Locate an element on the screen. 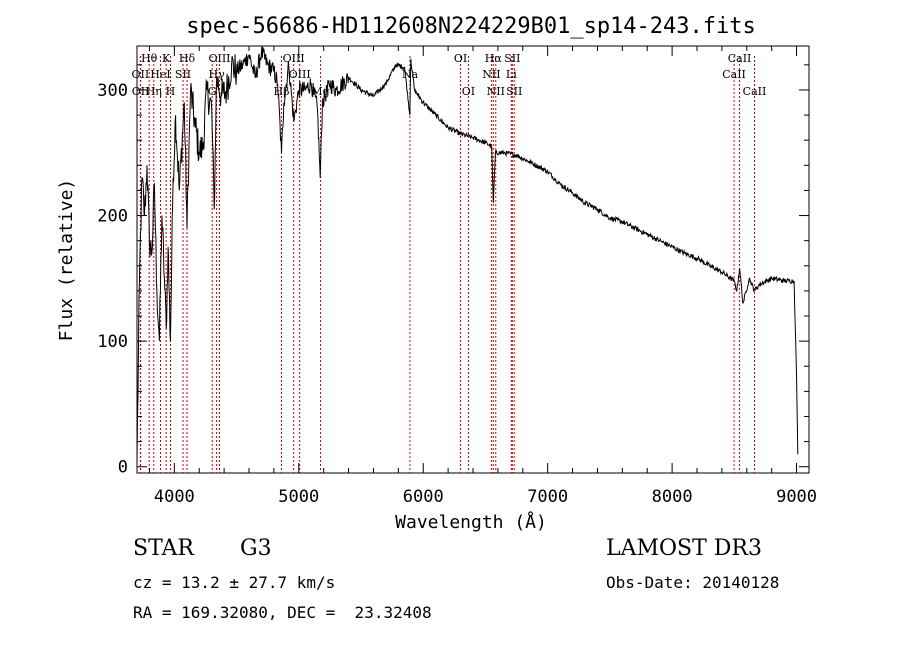 The image size is (900, 649). y-tick-label: 300 is located at coordinates (112, 91).